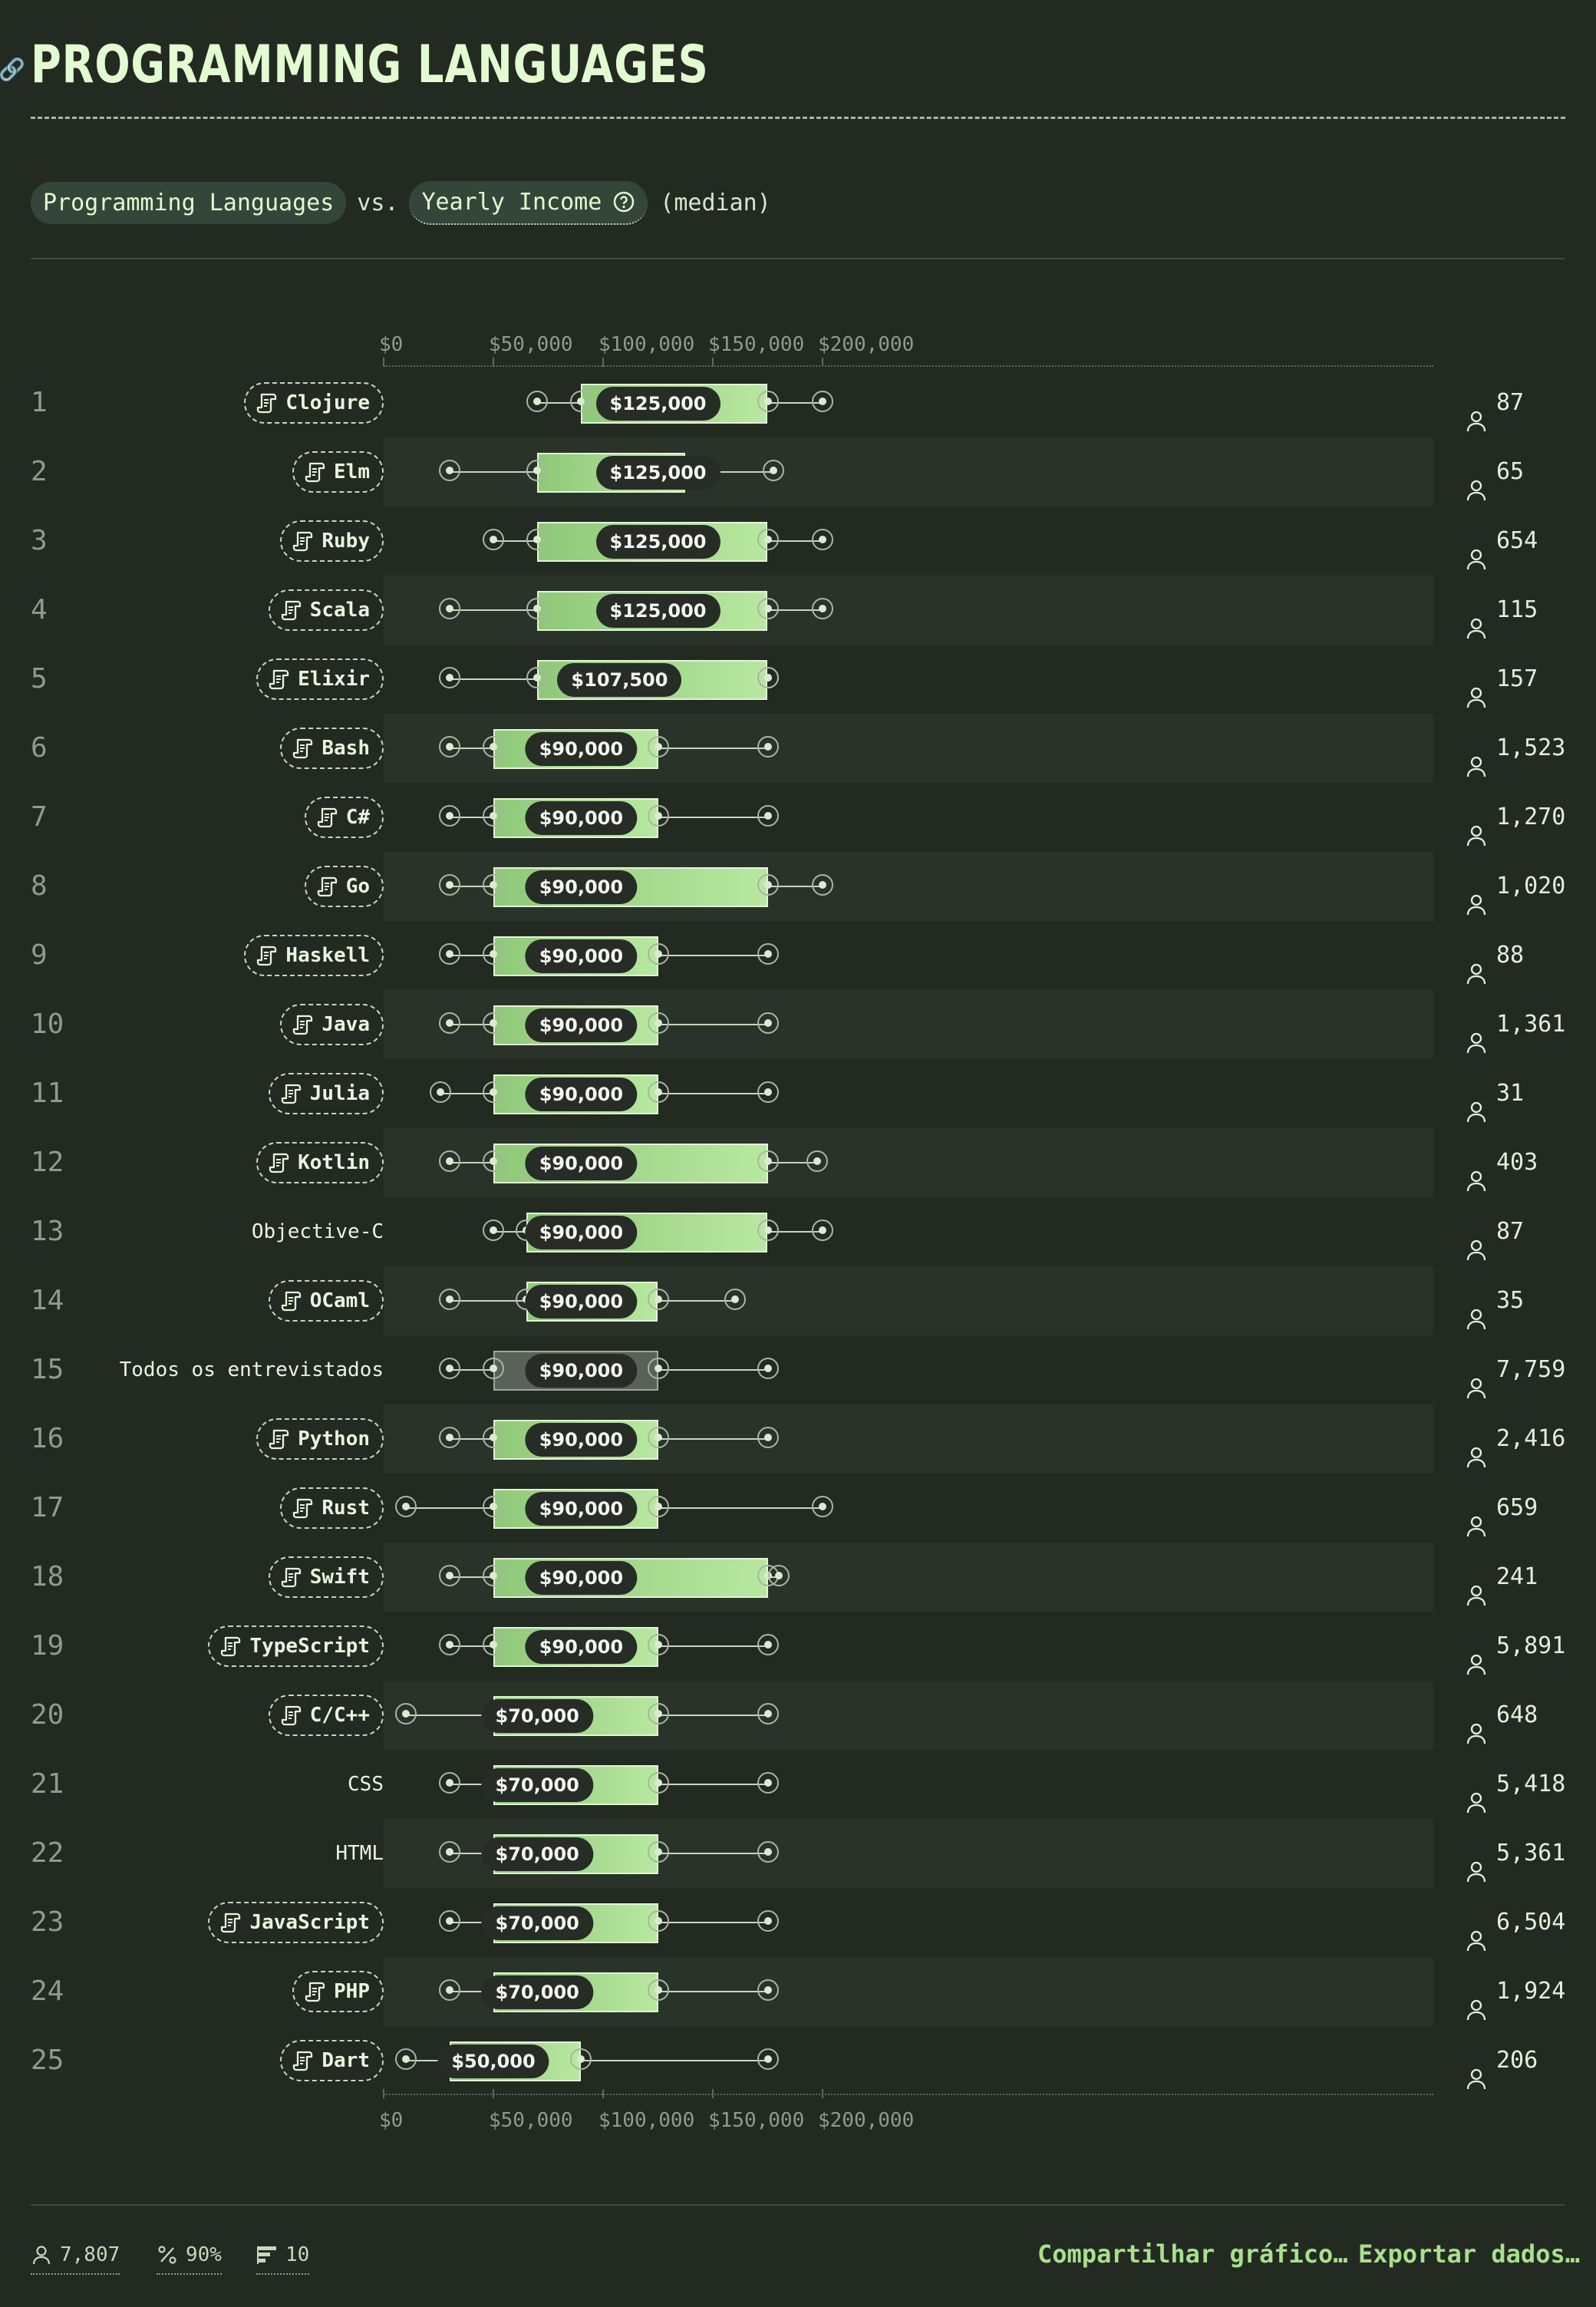 Image resolution: width=1596 pixels, height=2307 pixels. Describe the element at coordinates (798, 1991) in the screenshot. I see `chart-row-24: 24 PHP $70,000 1,924` at that location.